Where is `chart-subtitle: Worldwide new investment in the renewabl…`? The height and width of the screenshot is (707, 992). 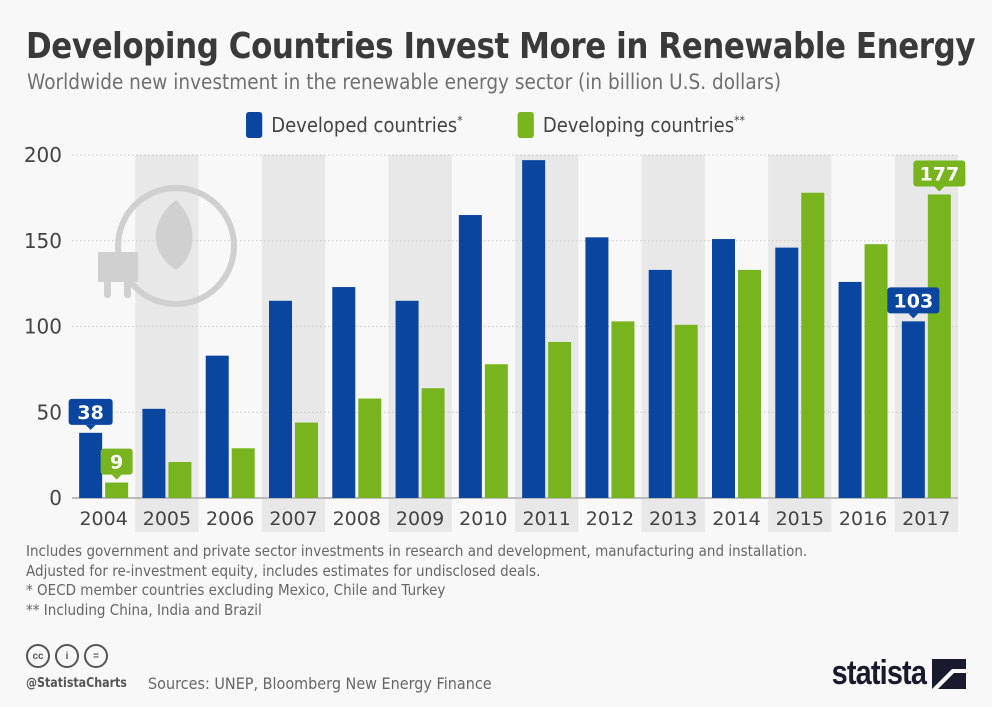 chart-subtitle: Worldwide new investment in the renewabl… is located at coordinates (404, 82).